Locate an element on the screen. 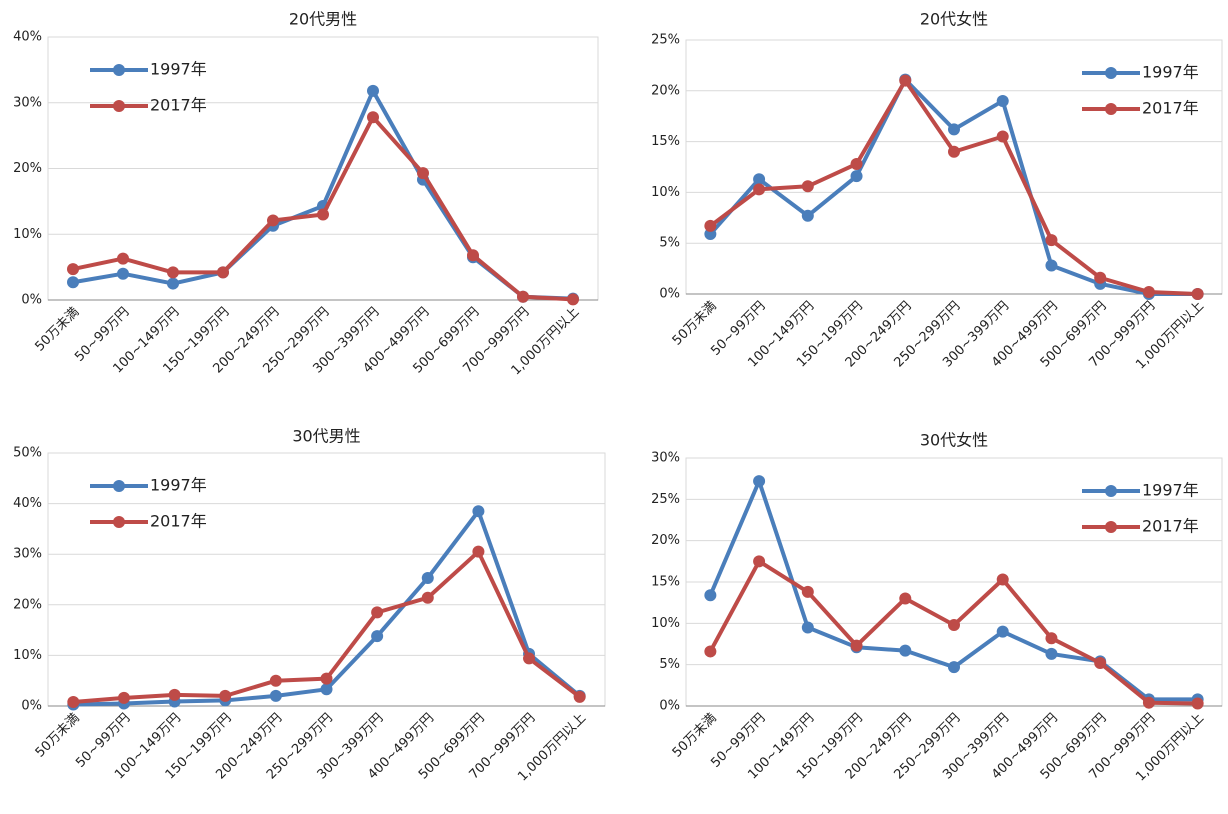 This screenshot has width=1228, height=814. chart-title: 20代男性 is located at coordinates (323, 19).